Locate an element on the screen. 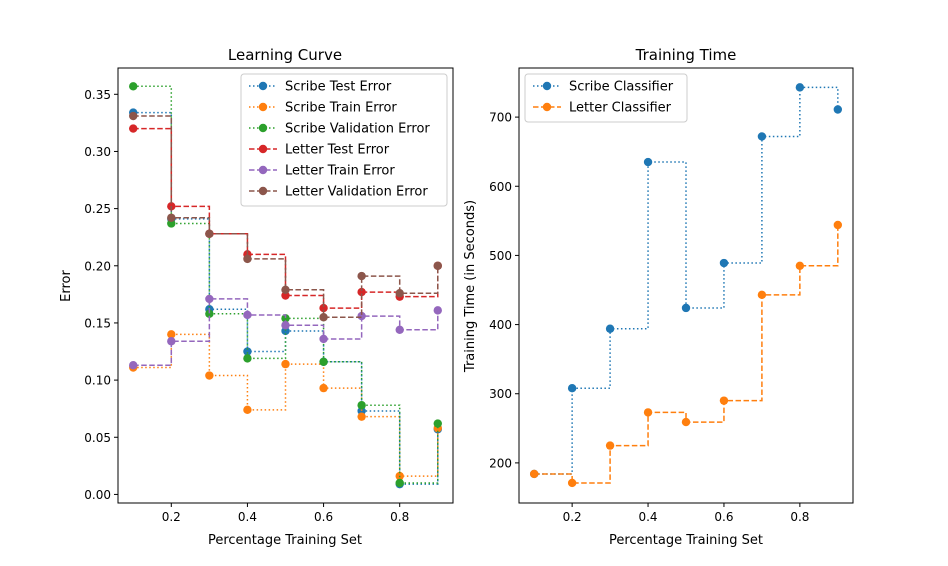  legend-item: Letter Classifier is located at coordinates (602, 108).